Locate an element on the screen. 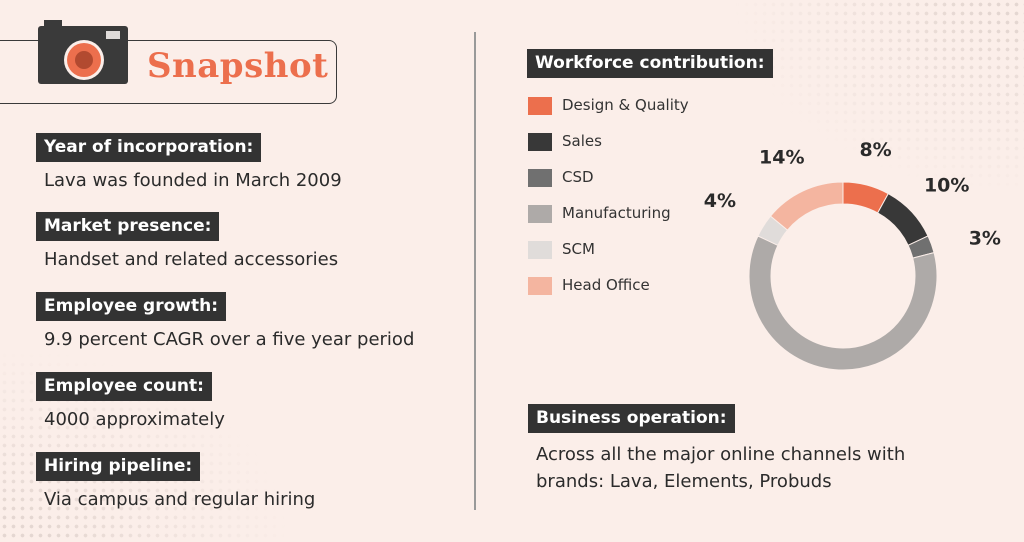  fact-label-incorporation: Year of incorporation: is located at coordinates (149, 147).